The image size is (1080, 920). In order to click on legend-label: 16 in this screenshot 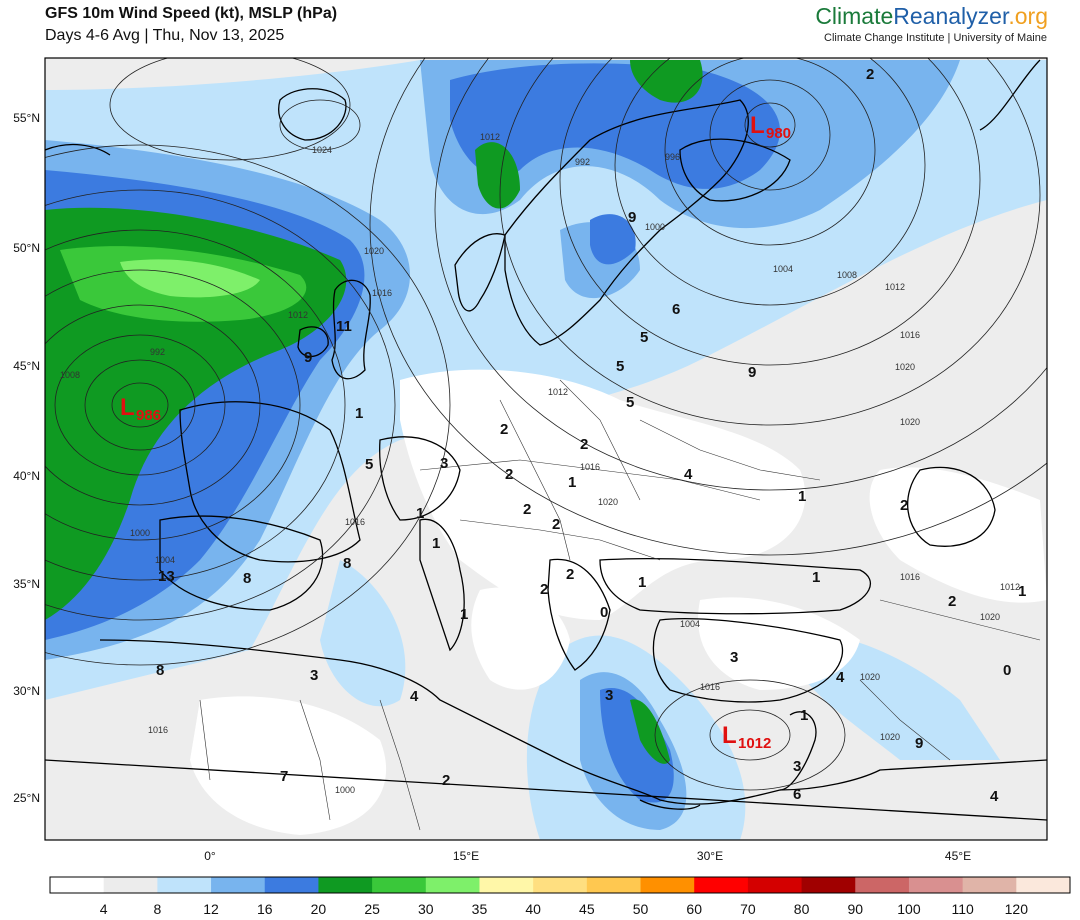, I will do `click(265, 909)`.